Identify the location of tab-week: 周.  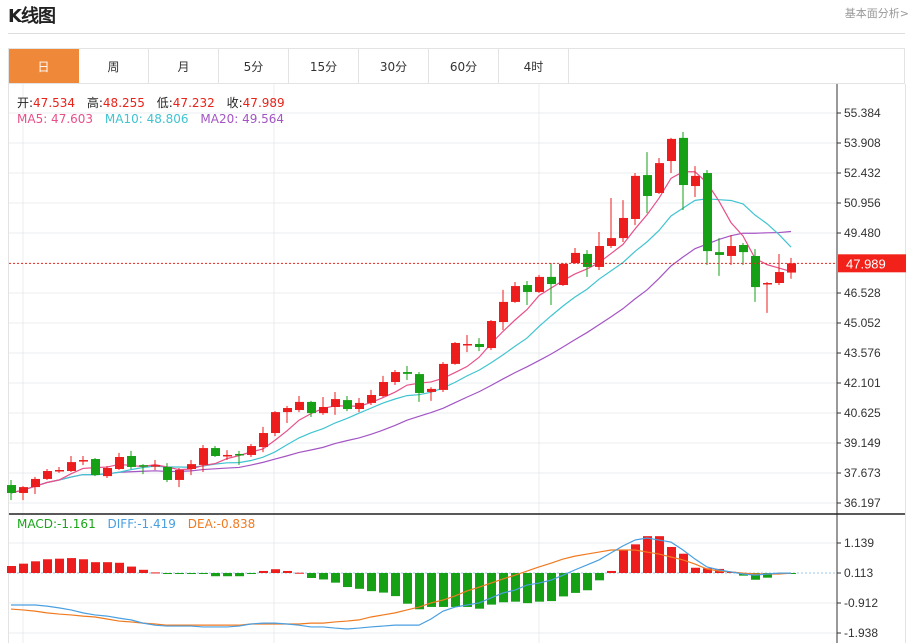
(114, 66).